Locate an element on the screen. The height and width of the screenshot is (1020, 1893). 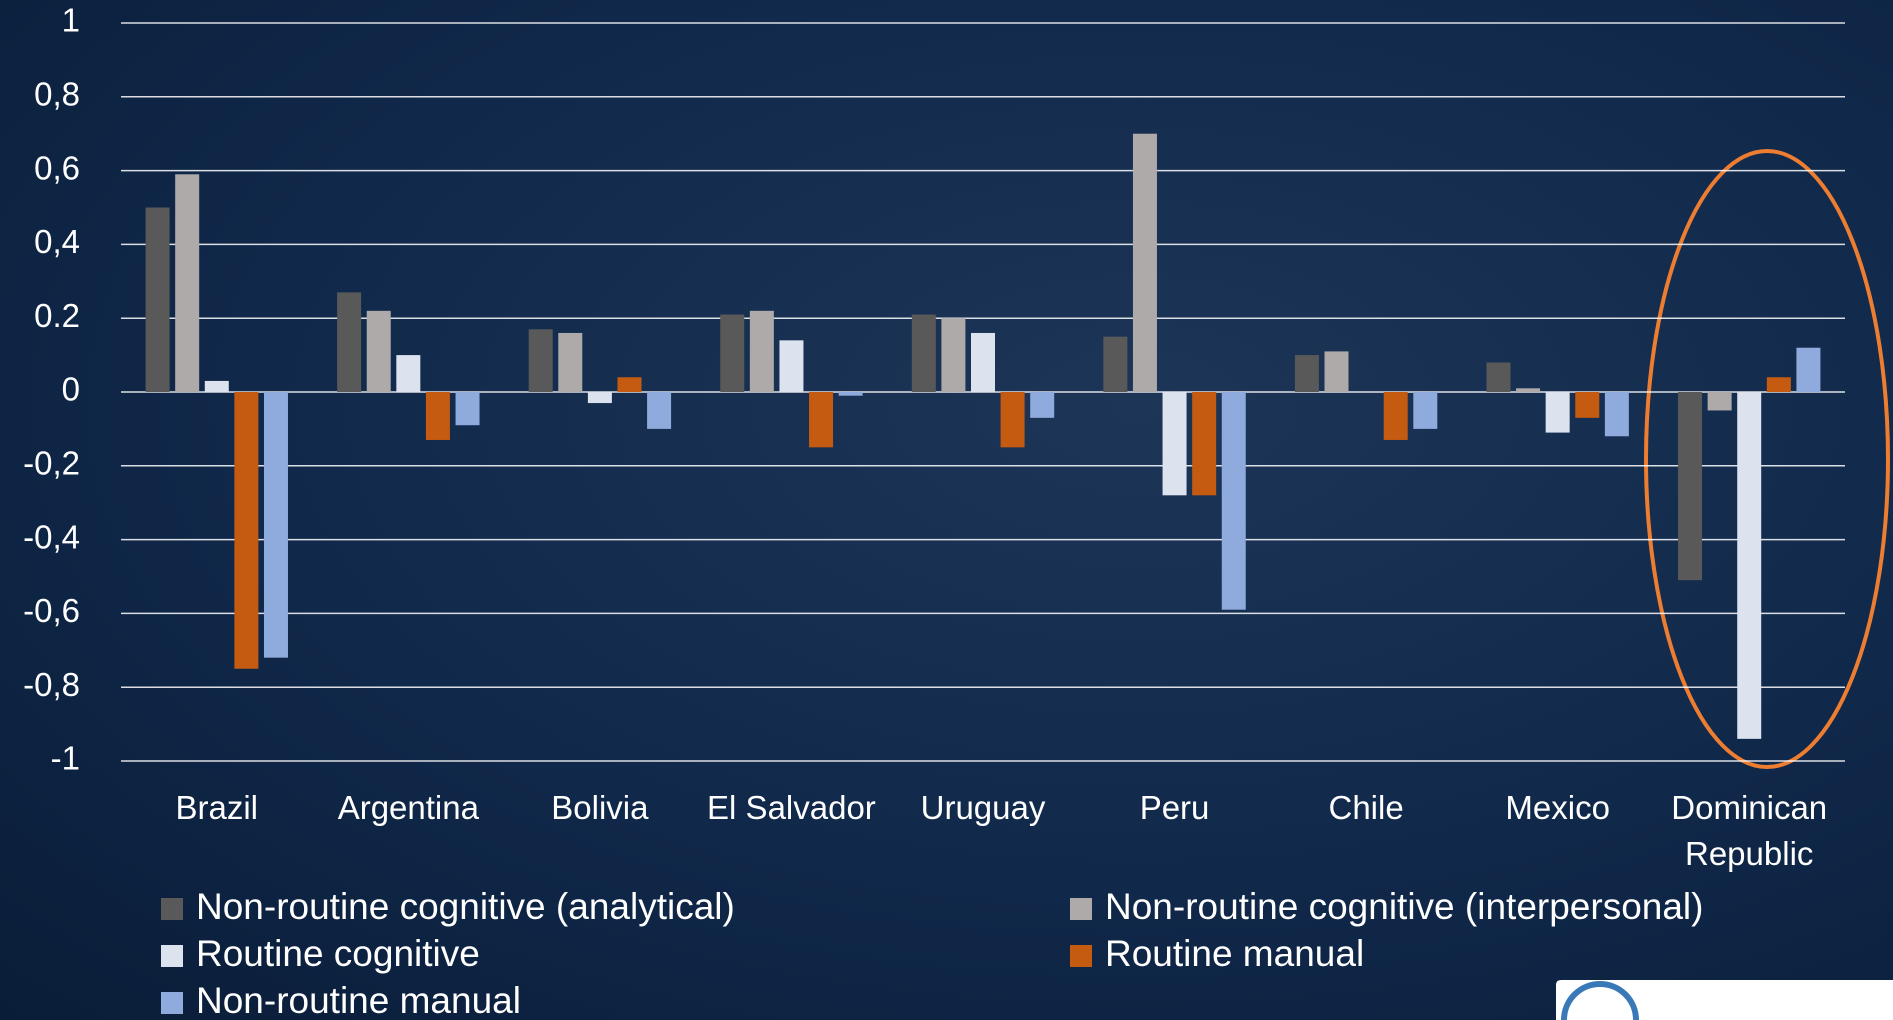
x-tick-label: Chile is located at coordinates (1366, 807).